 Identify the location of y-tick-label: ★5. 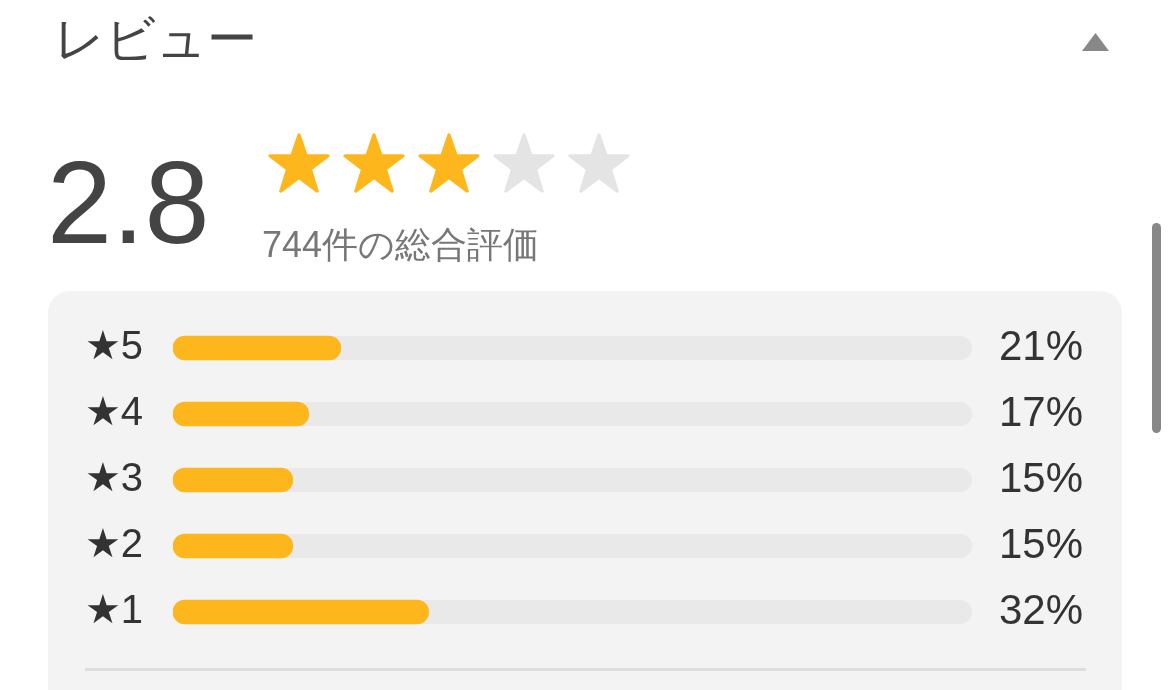
(114, 345).